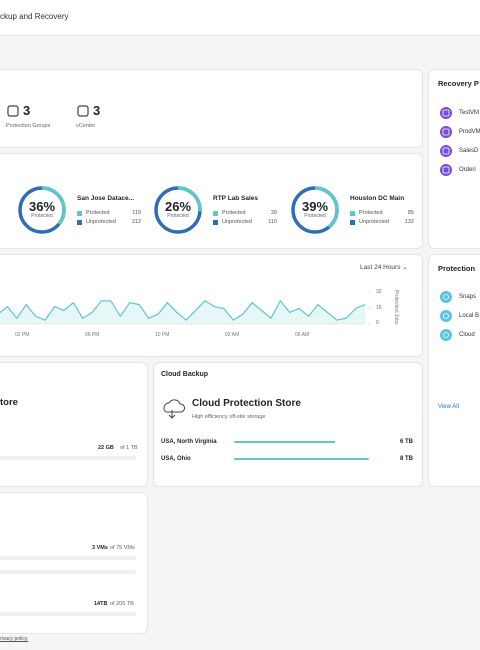  I want to click on unprotected-count: 212, so click(136, 222).